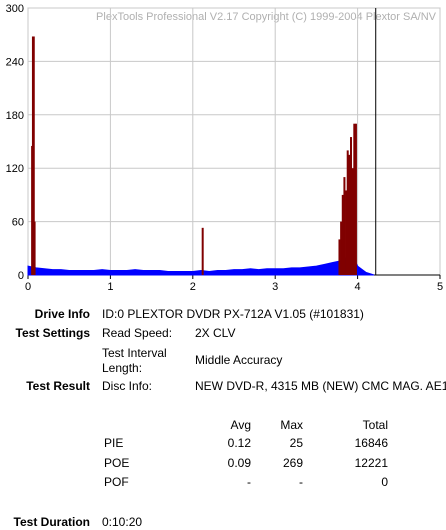  Describe the element at coordinates (292, 462) in the screenshot. I see `cell: 269` at that location.